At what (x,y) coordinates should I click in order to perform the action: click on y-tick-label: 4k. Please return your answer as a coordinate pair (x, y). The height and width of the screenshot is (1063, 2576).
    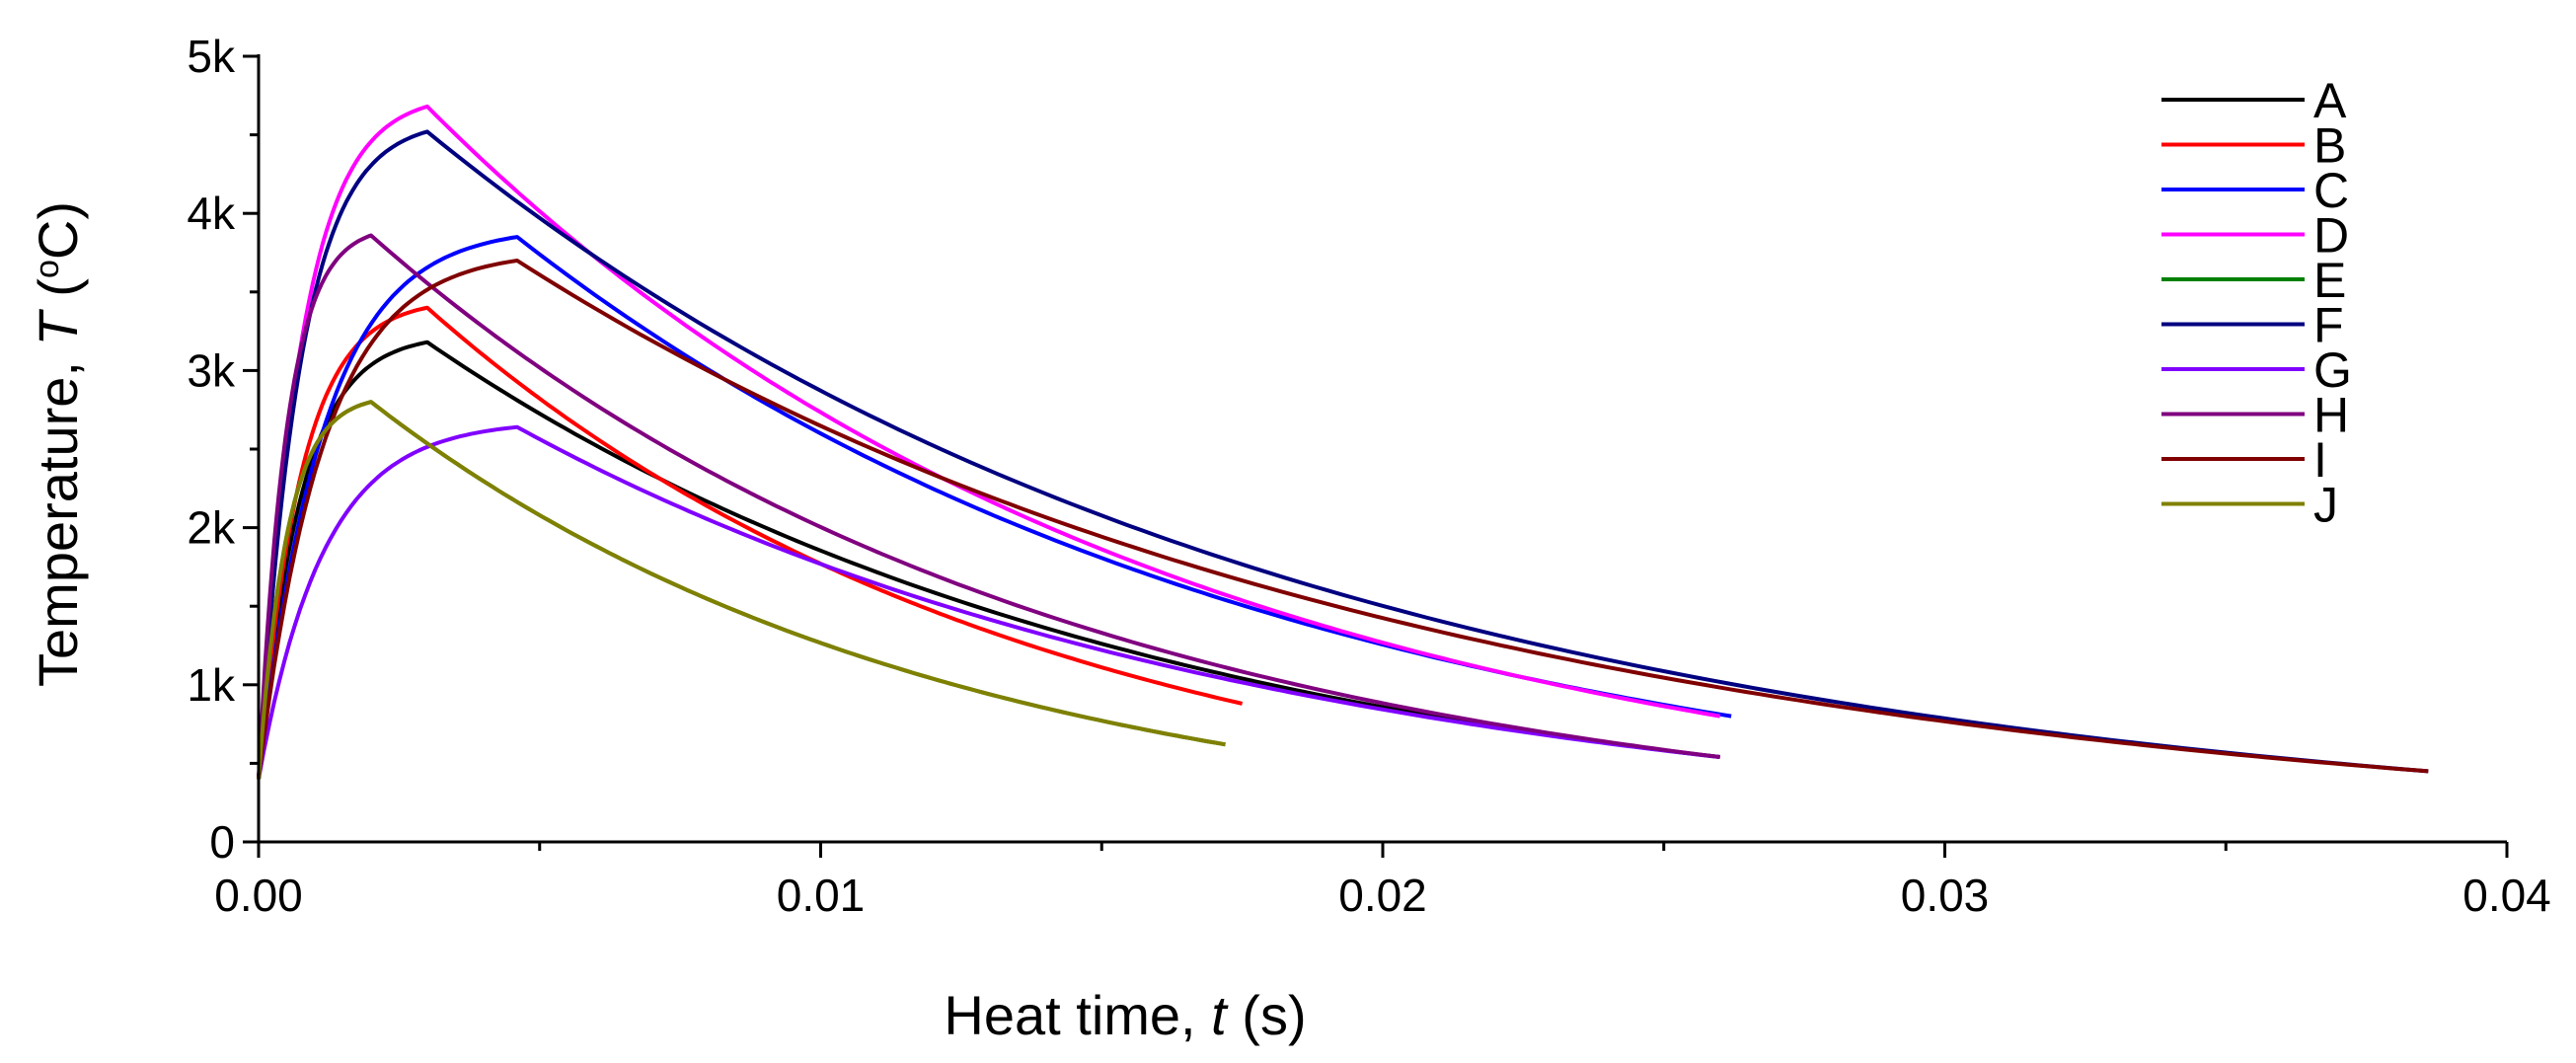
    Looking at the image, I should click on (211, 213).